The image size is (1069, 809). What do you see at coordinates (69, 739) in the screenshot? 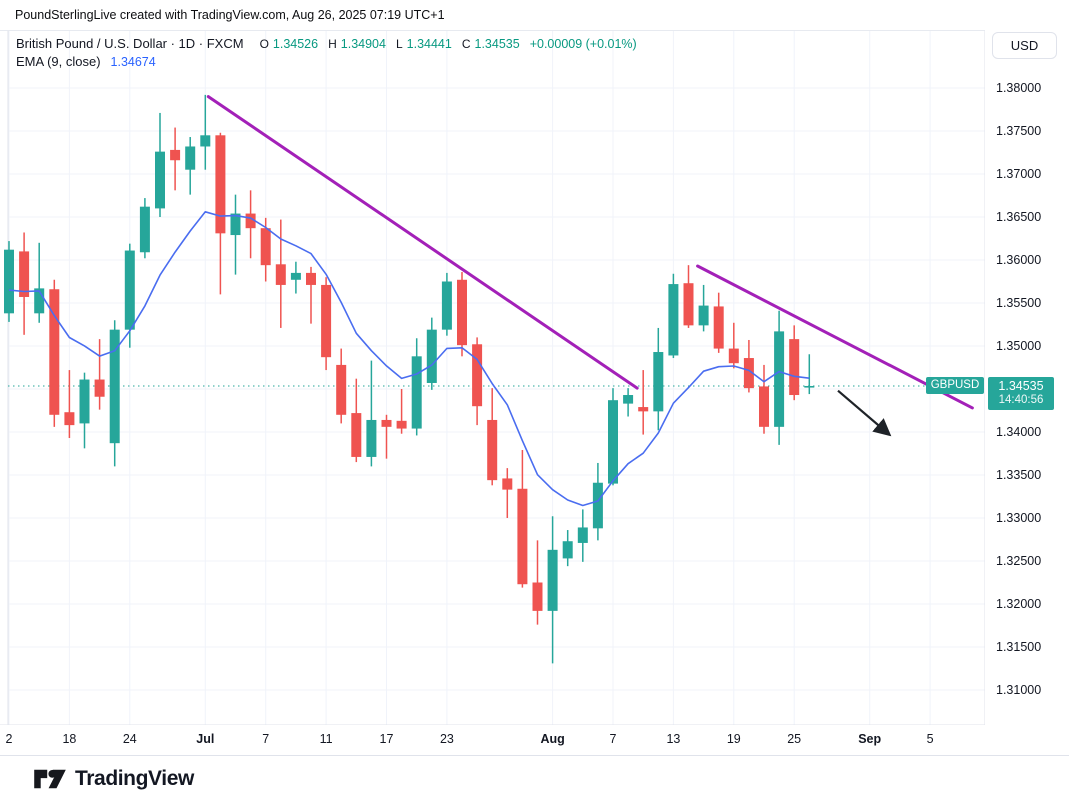
I see `time-tick-label: 18` at bounding box center [69, 739].